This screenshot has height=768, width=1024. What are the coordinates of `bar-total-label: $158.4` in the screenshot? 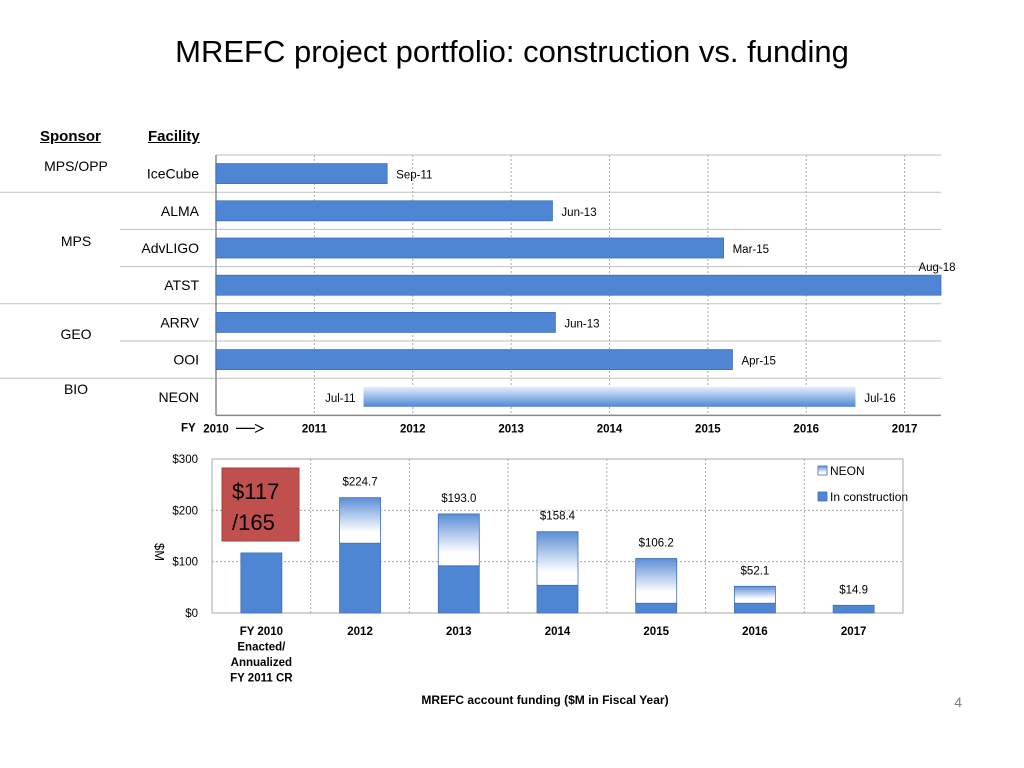 It's located at (558, 517).